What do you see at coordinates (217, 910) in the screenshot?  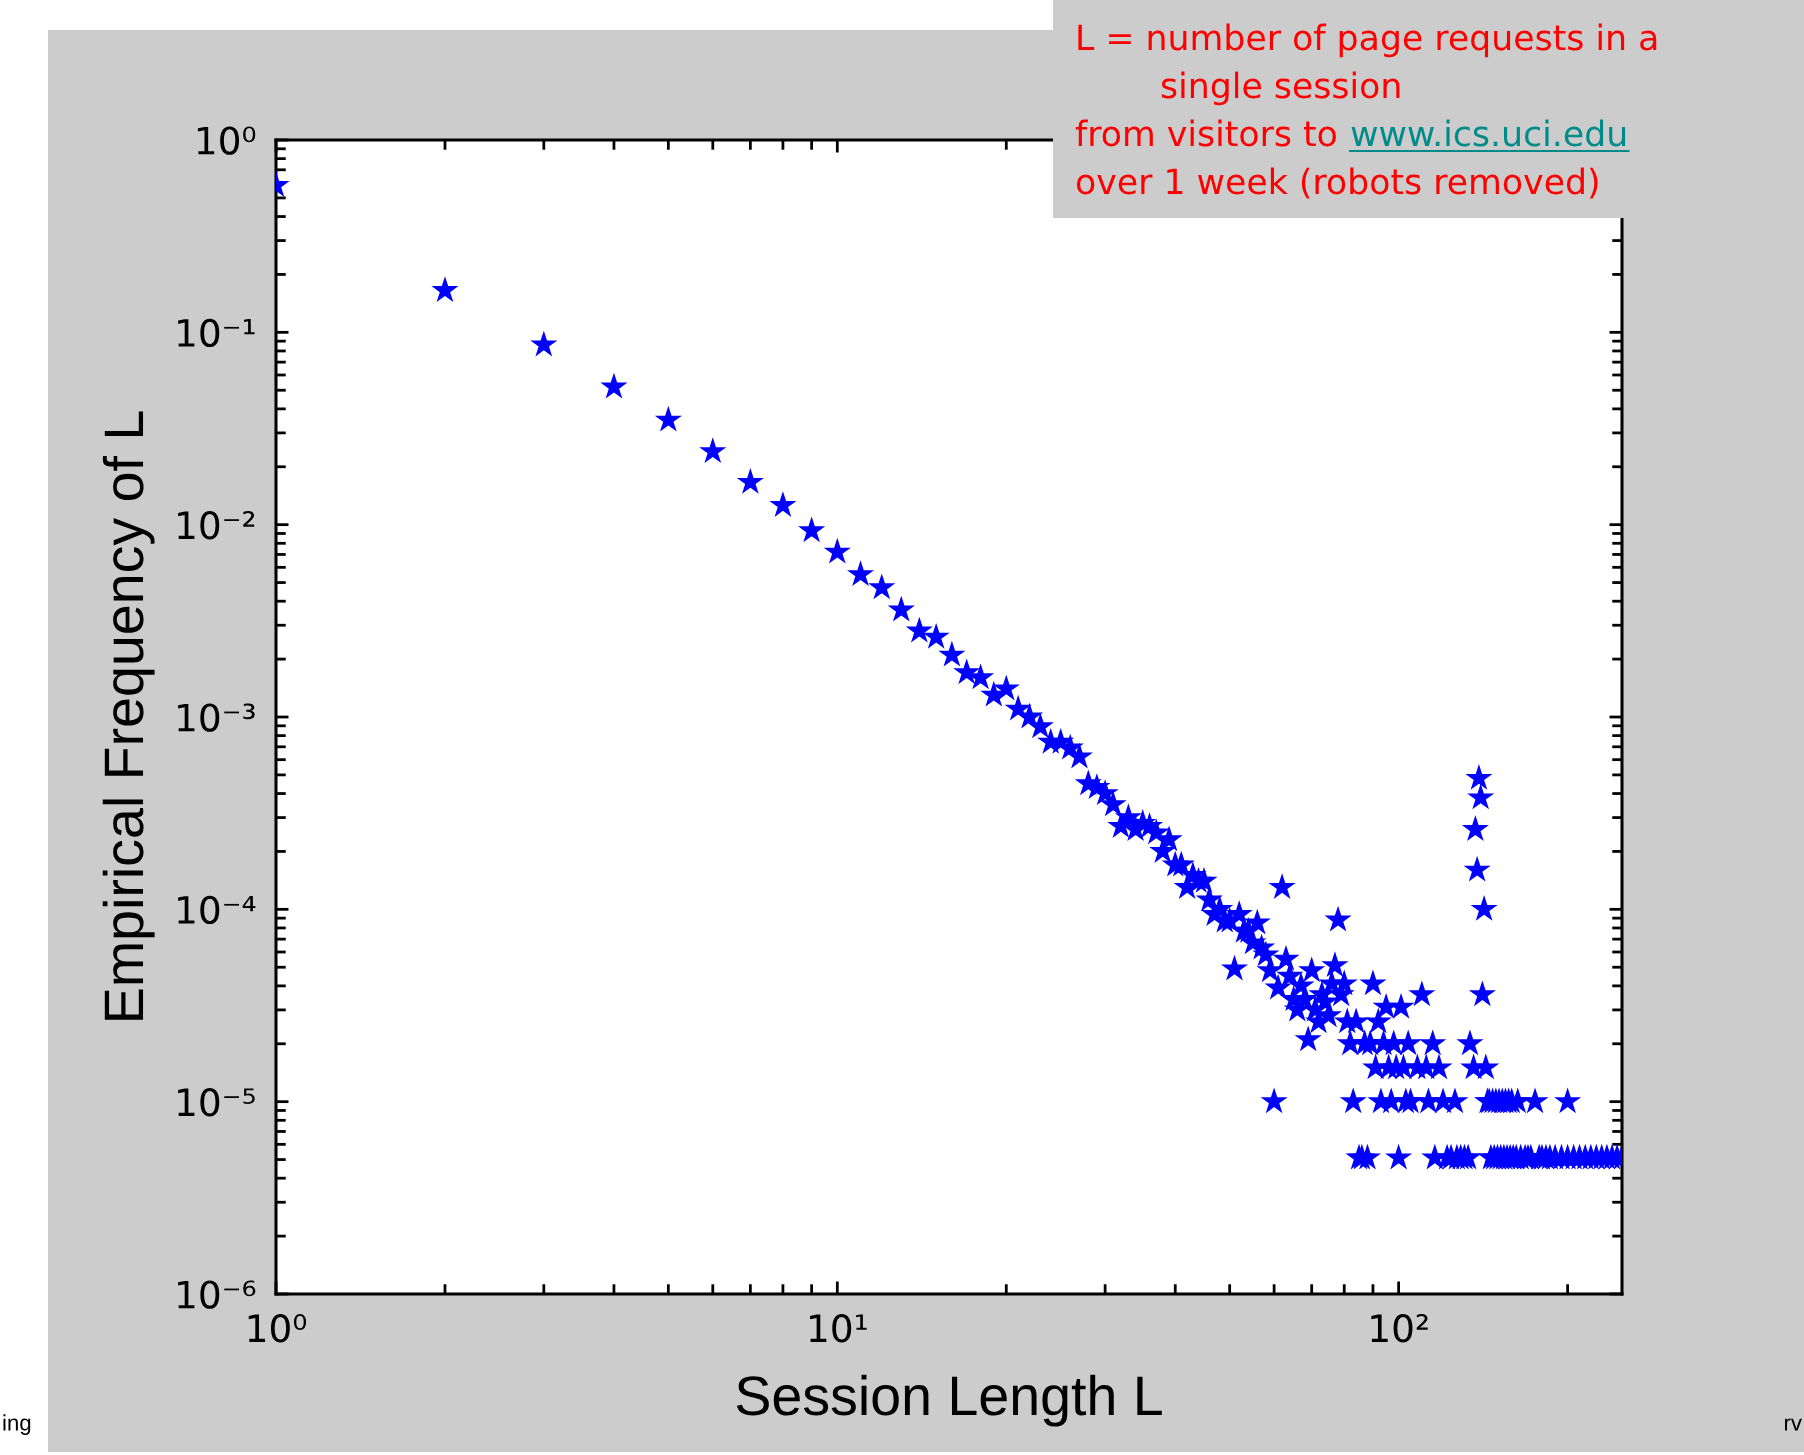 I see `y-tick-label: 10⁻⁴` at bounding box center [217, 910].